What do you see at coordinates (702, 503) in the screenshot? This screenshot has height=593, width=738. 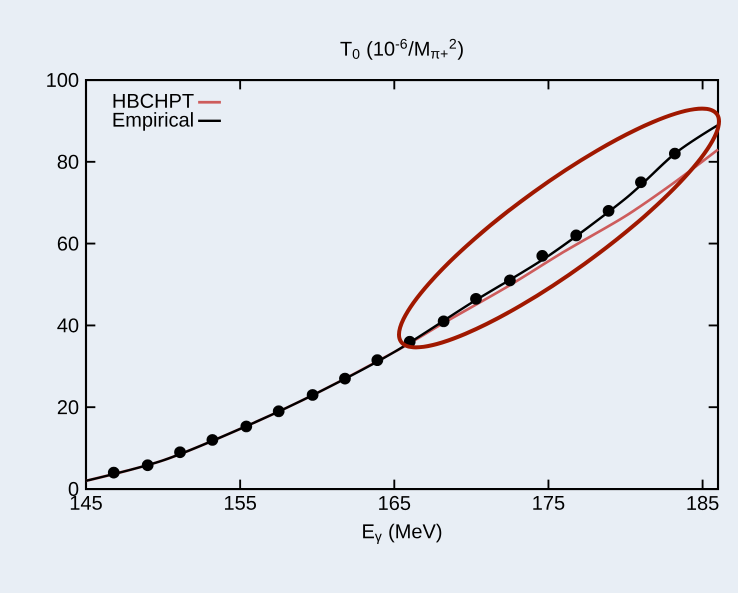 I see `x-tick-label: 185` at bounding box center [702, 503].